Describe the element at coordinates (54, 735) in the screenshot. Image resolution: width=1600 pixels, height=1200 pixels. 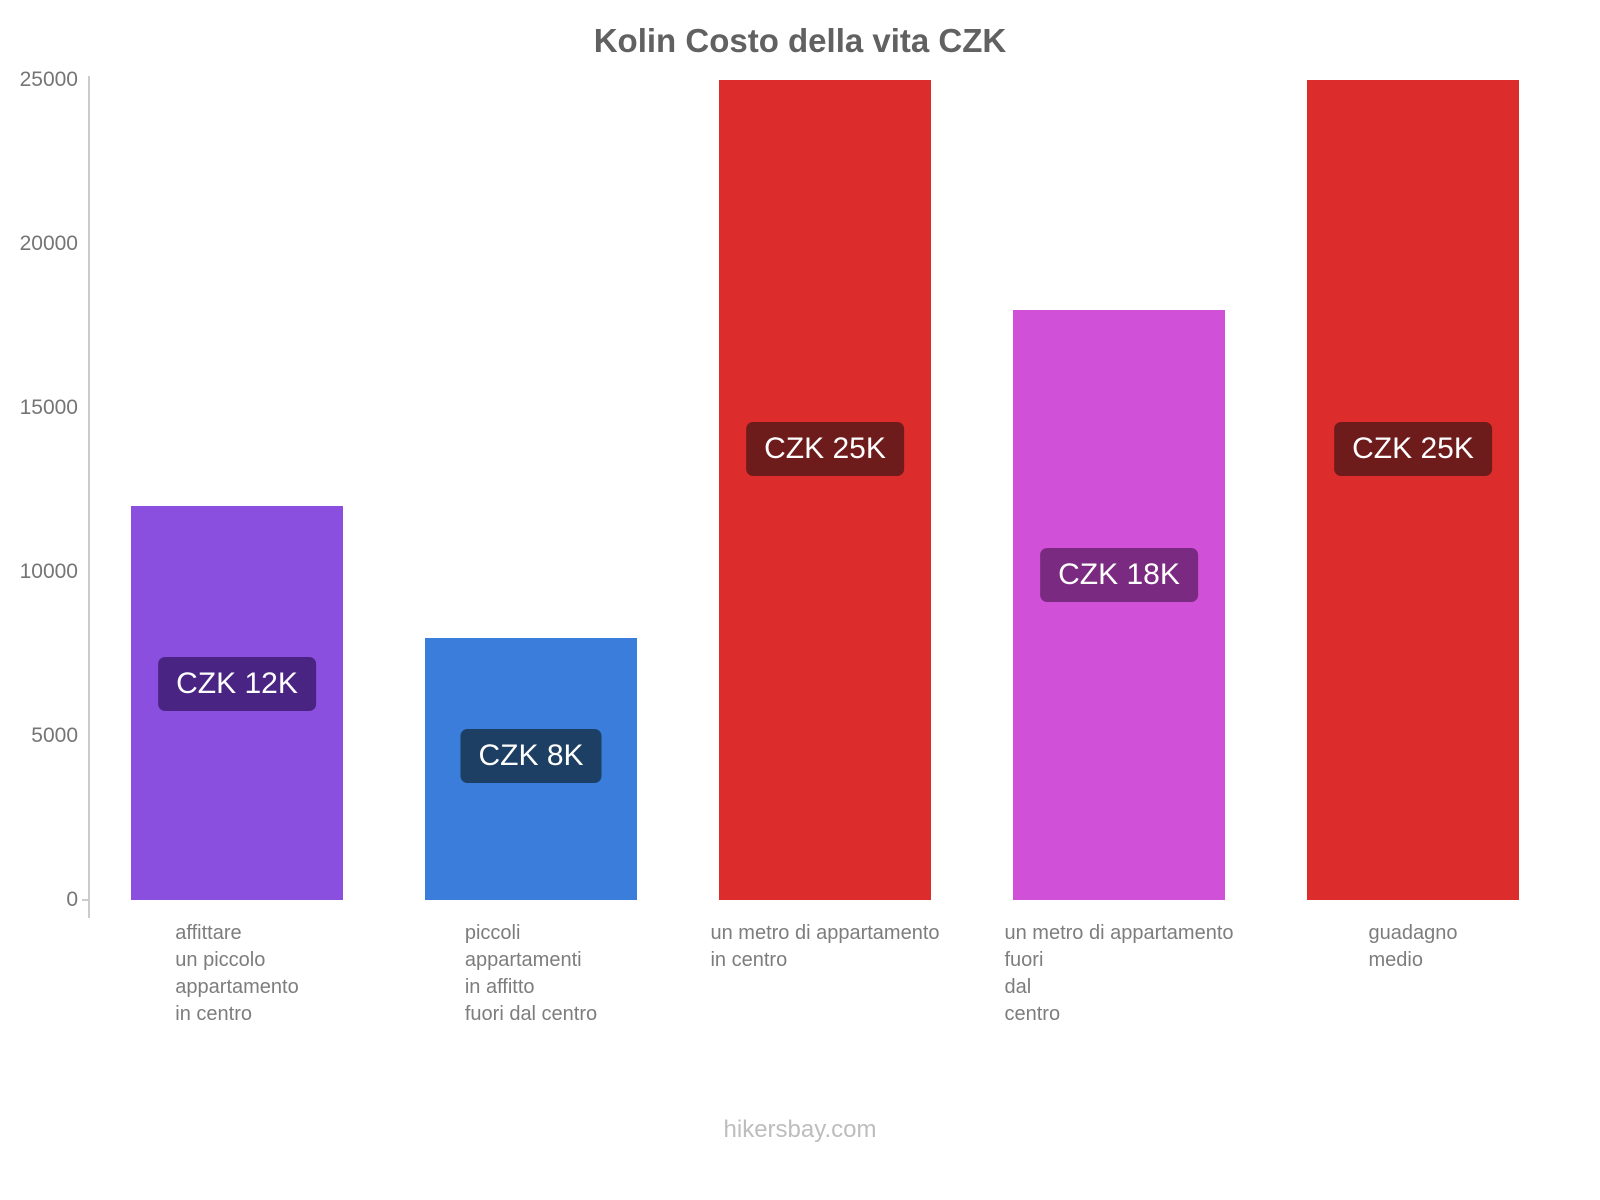
I see `y-tick-label: 5000` at that location.